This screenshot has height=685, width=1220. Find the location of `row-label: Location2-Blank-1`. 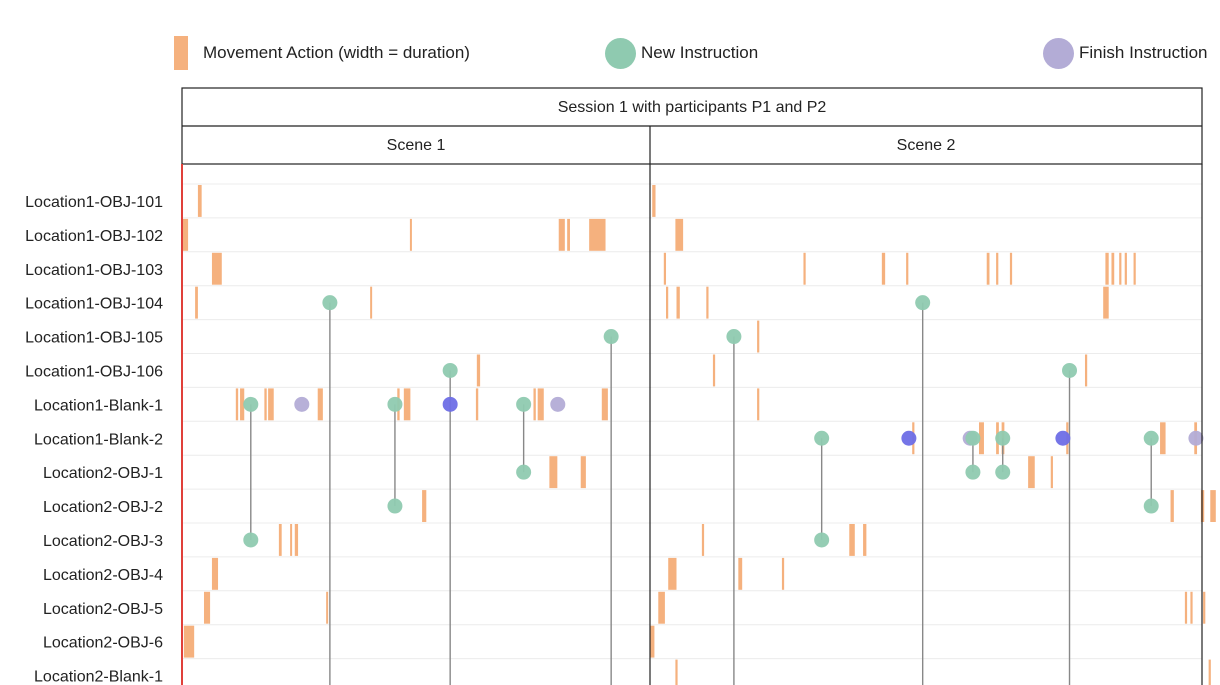

row-label: Location2-Blank-1 is located at coordinates (98, 677).